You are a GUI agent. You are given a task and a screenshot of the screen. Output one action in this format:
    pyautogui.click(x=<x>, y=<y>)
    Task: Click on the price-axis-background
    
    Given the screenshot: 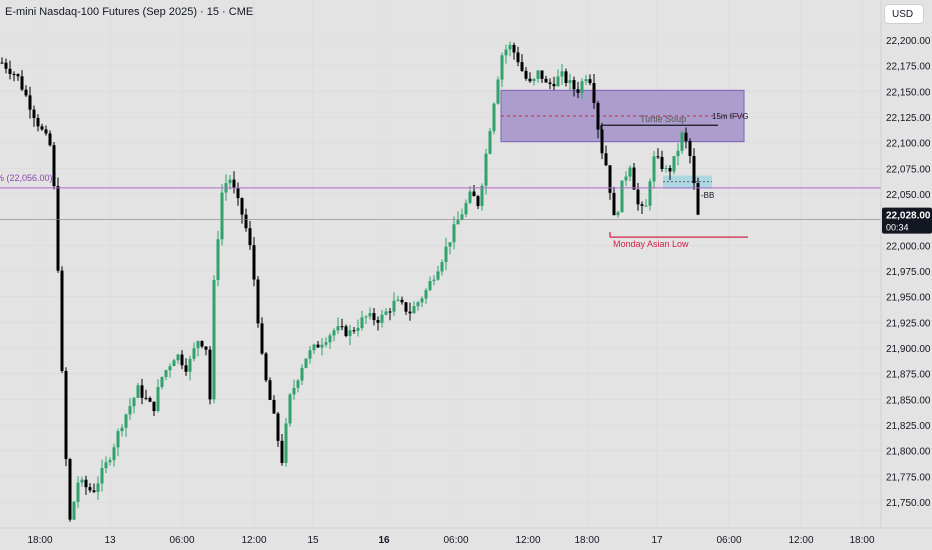 What is the action you would take?
    pyautogui.click(x=906, y=264)
    